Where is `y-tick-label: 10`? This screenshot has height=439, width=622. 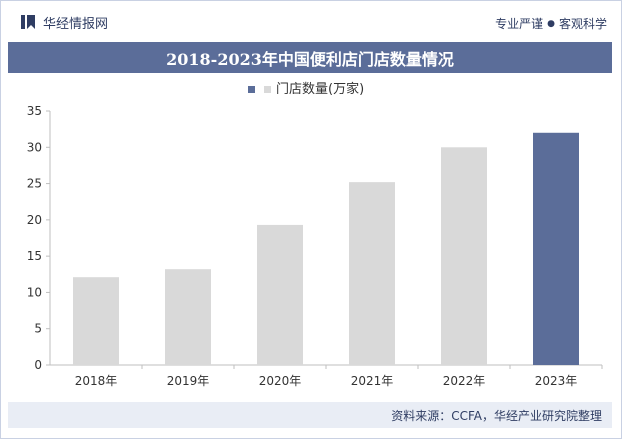
y-tick-label: 10 is located at coordinates (34, 292).